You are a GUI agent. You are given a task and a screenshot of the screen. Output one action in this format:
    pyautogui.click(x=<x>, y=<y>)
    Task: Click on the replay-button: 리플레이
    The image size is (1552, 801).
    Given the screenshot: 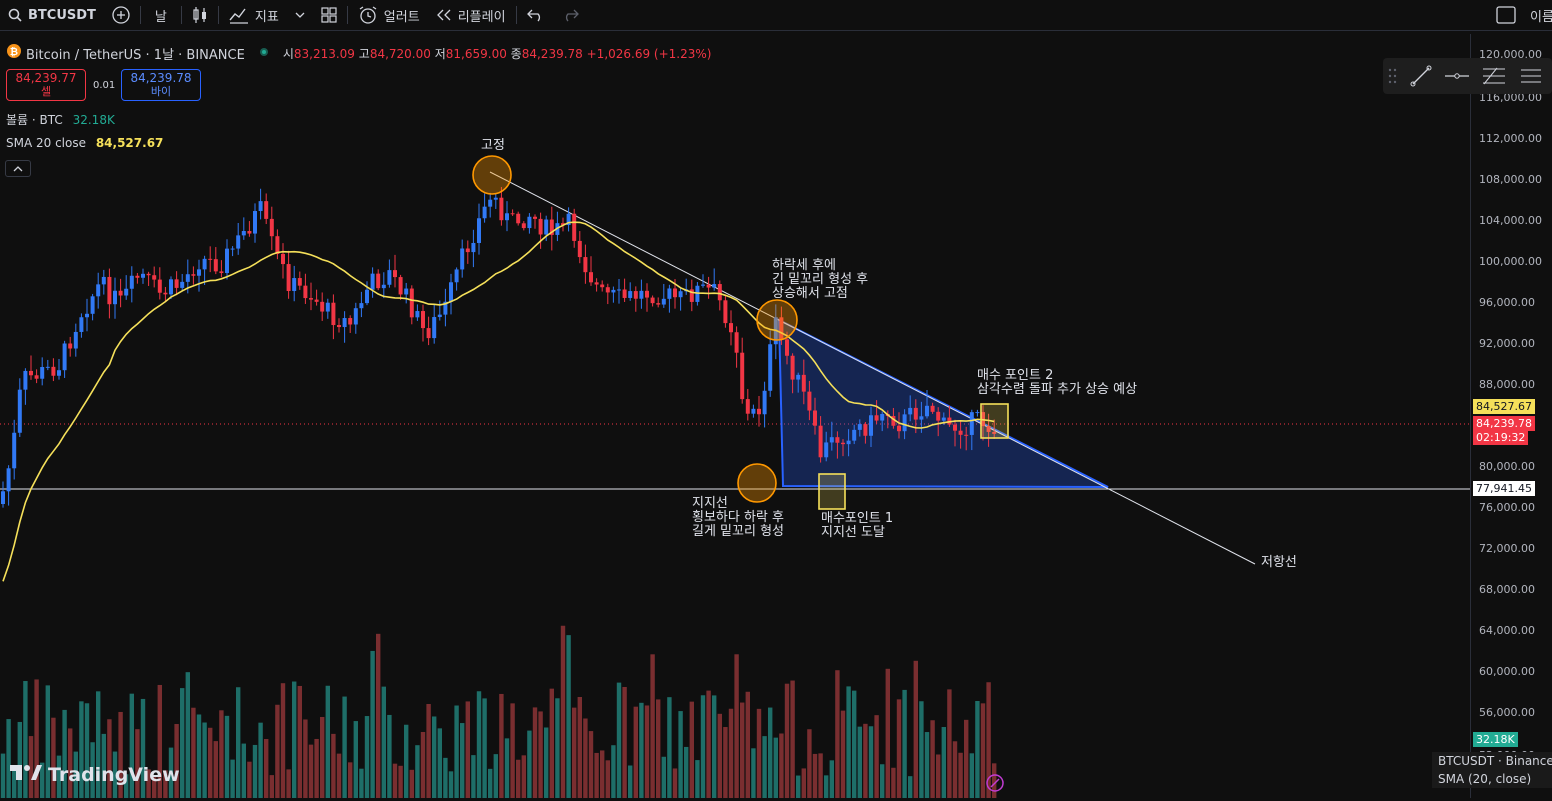 What is the action you would take?
    pyautogui.click(x=471, y=15)
    